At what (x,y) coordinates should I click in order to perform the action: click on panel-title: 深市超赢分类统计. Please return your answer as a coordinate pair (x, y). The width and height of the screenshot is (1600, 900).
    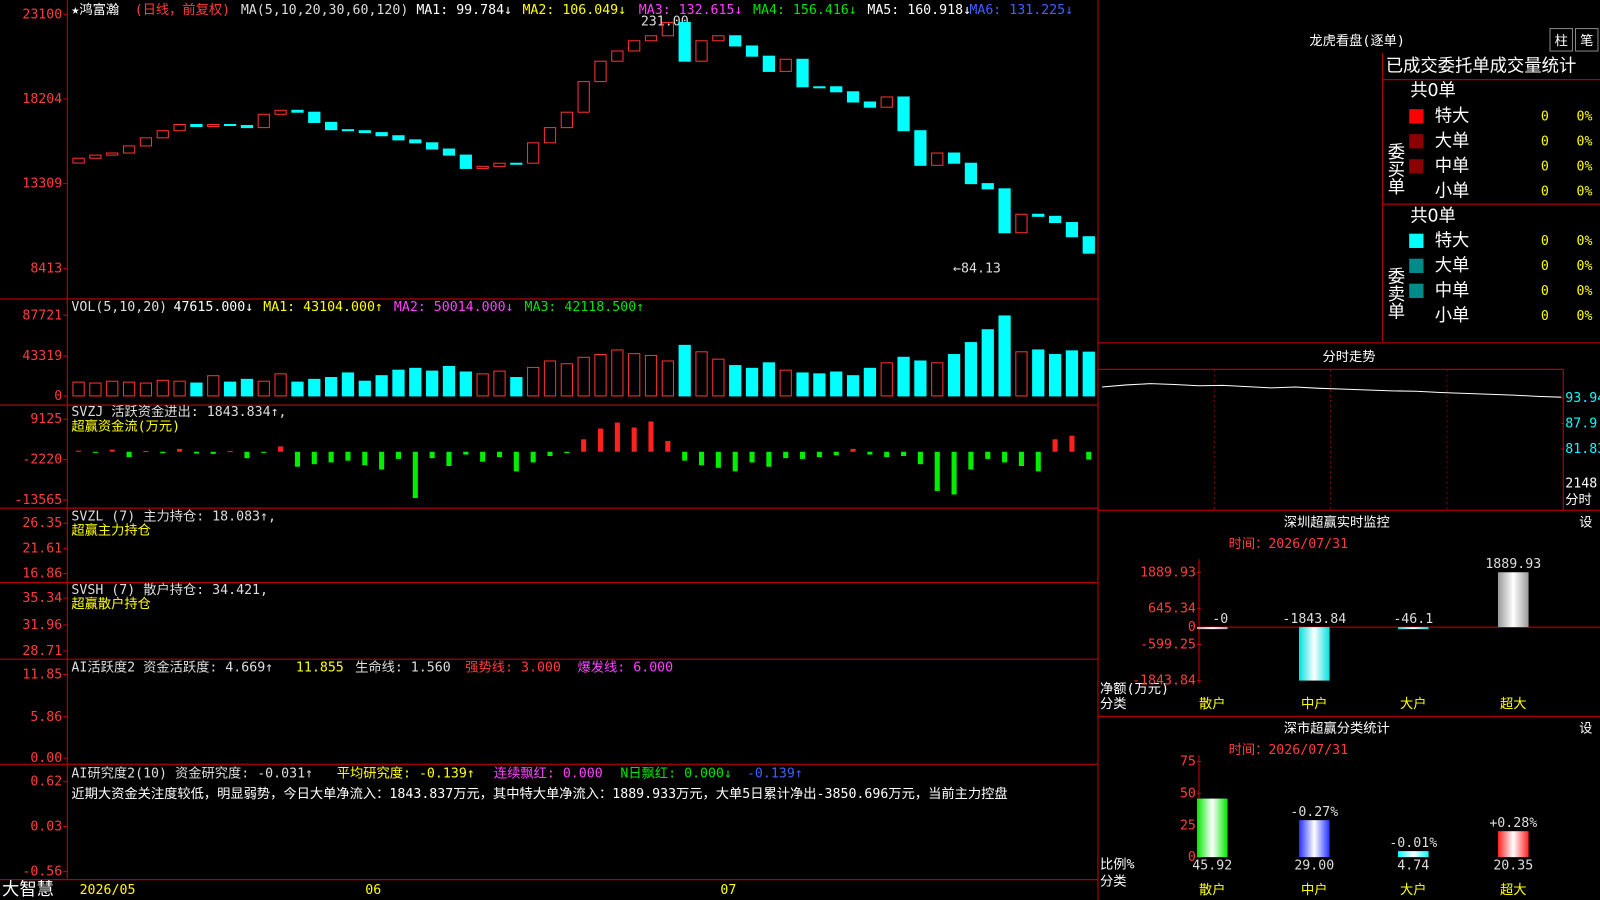
    Looking at the image, I should click on (1337, 728).